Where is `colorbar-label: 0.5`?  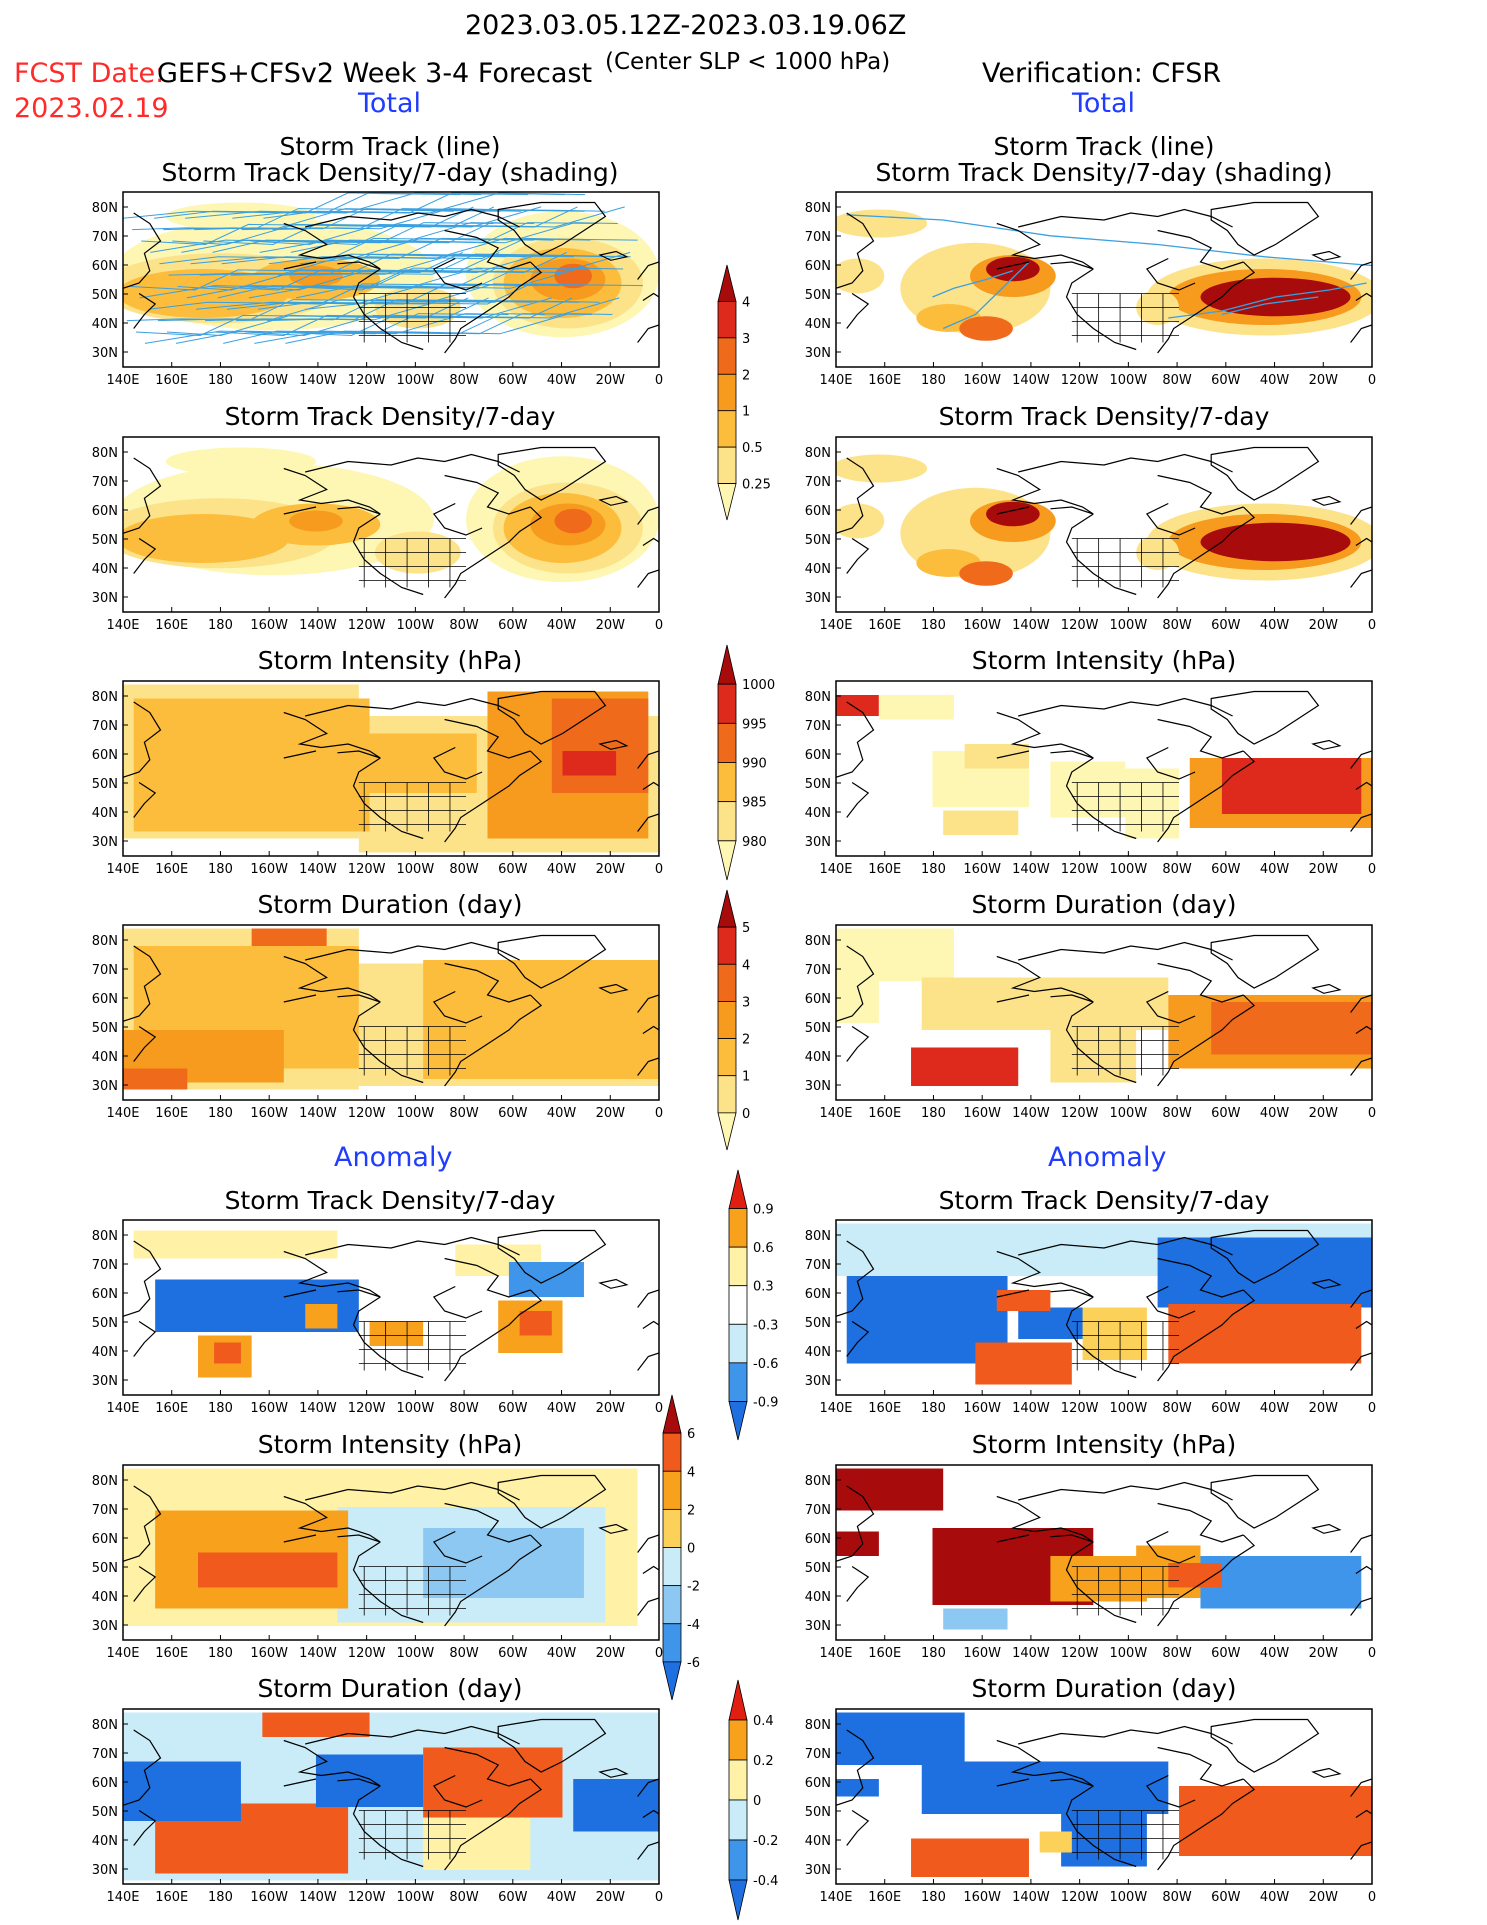 colorbar-label: 0.5 is located at coordinates (752, 448).